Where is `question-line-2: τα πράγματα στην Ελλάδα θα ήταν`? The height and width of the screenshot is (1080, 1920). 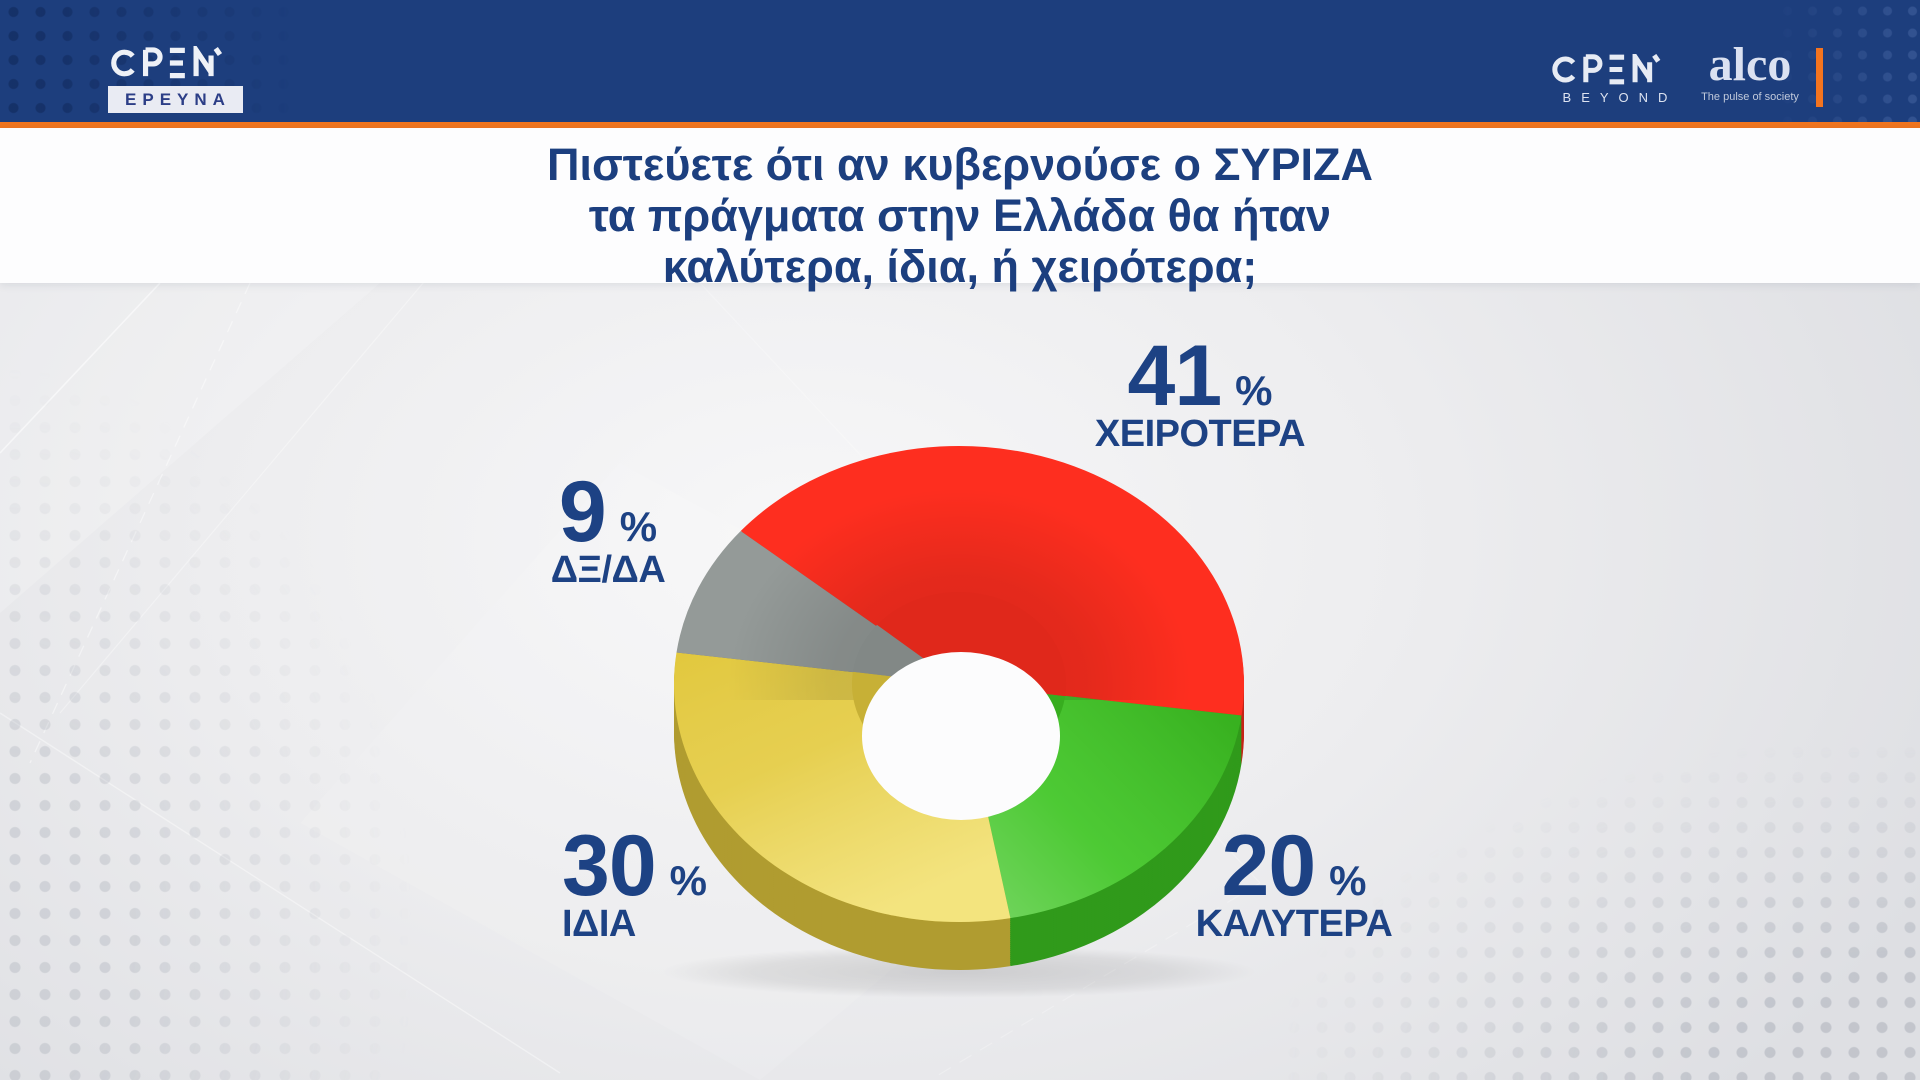
question-line-2: τα πράγματα στην Ελλάδα θα ήταν is located at coordinates (960, 215).